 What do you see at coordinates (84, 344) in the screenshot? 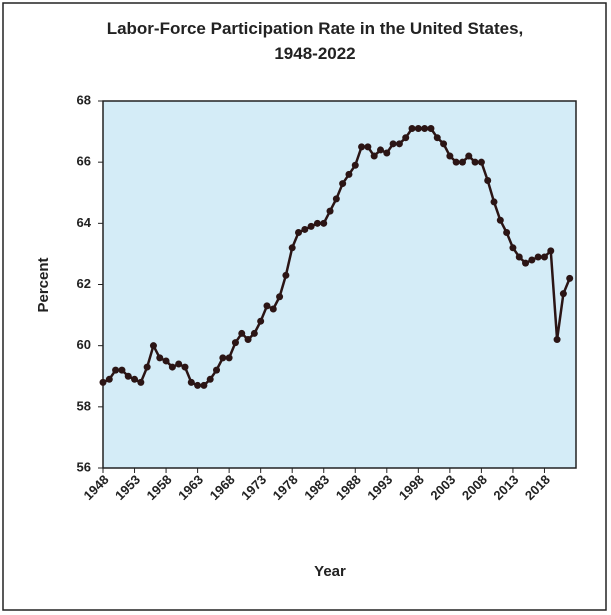
I see `y-tick-label: 60` at bounding box center [84, 344].